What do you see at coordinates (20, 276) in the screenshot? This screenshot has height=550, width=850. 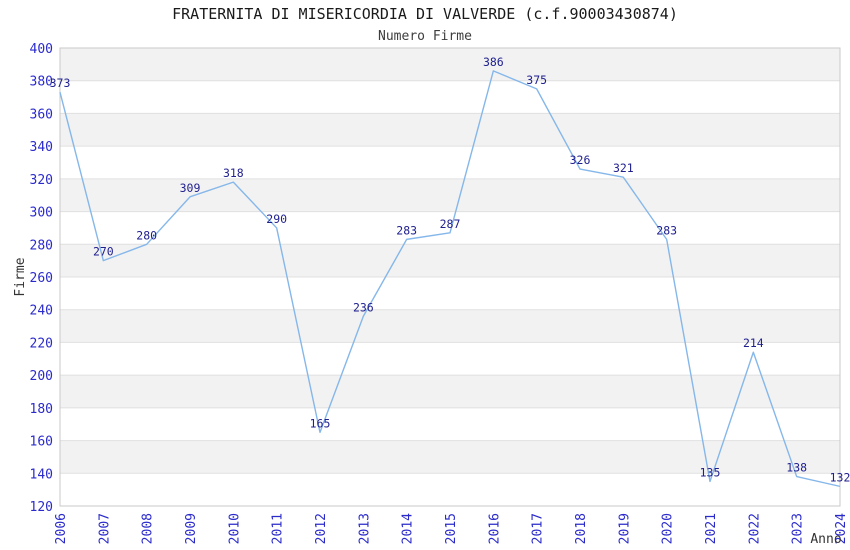 I see `y-axis-title: Firme` at bounding box center [20, 276].